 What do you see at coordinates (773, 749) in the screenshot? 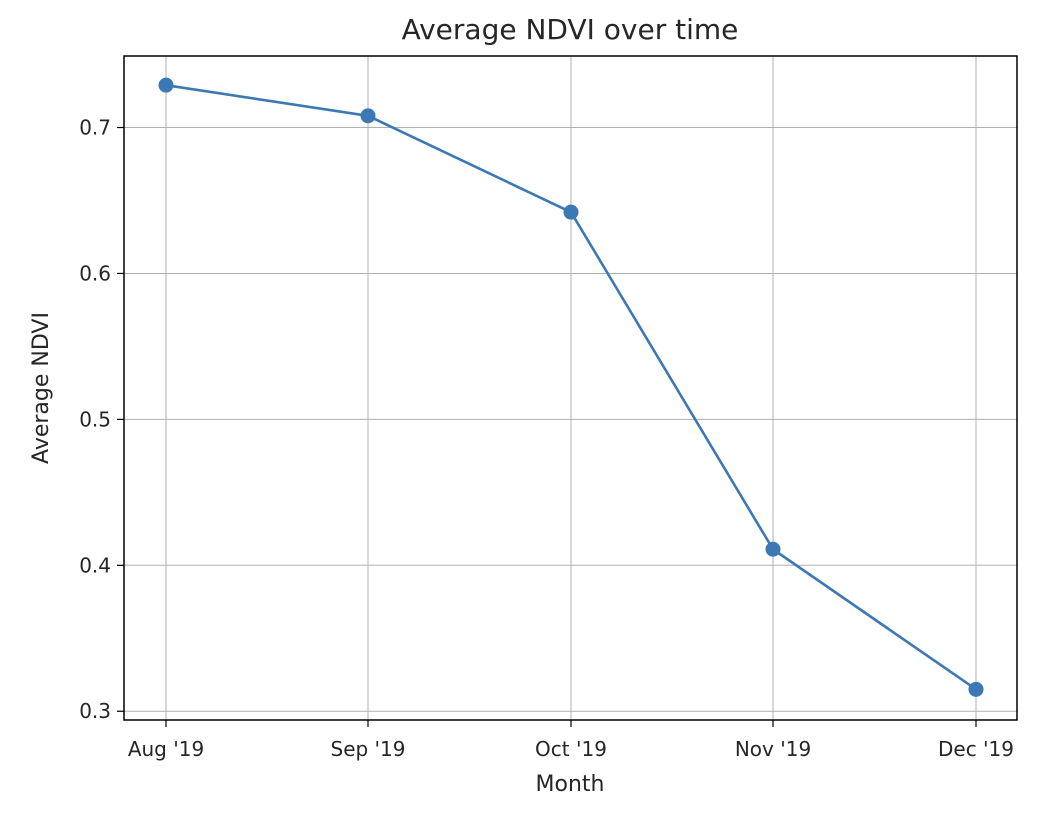
I see `x-tick-label: Nov '19` at bounding box center [773, 749].